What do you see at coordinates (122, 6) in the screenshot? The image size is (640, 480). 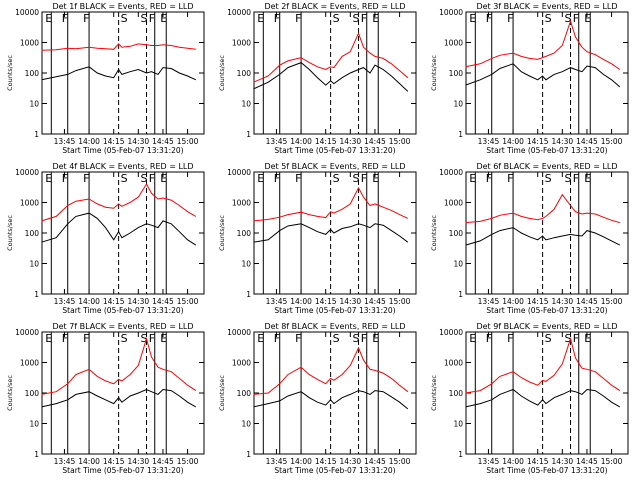 I see `panel-title: Det 1f BLACK = Events, RED = LLD` at bounding box center [122, 6].